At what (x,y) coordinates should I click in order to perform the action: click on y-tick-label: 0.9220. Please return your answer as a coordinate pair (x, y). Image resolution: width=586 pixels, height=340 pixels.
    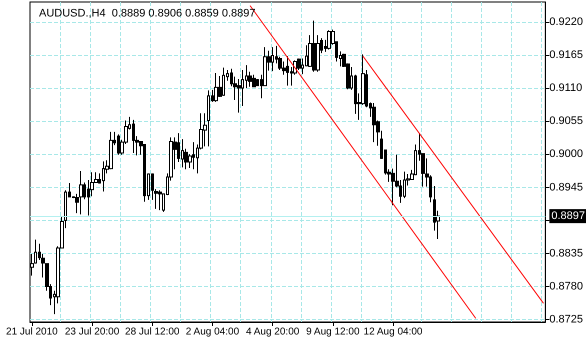
    Looking at the image, I should click on (566, 22).